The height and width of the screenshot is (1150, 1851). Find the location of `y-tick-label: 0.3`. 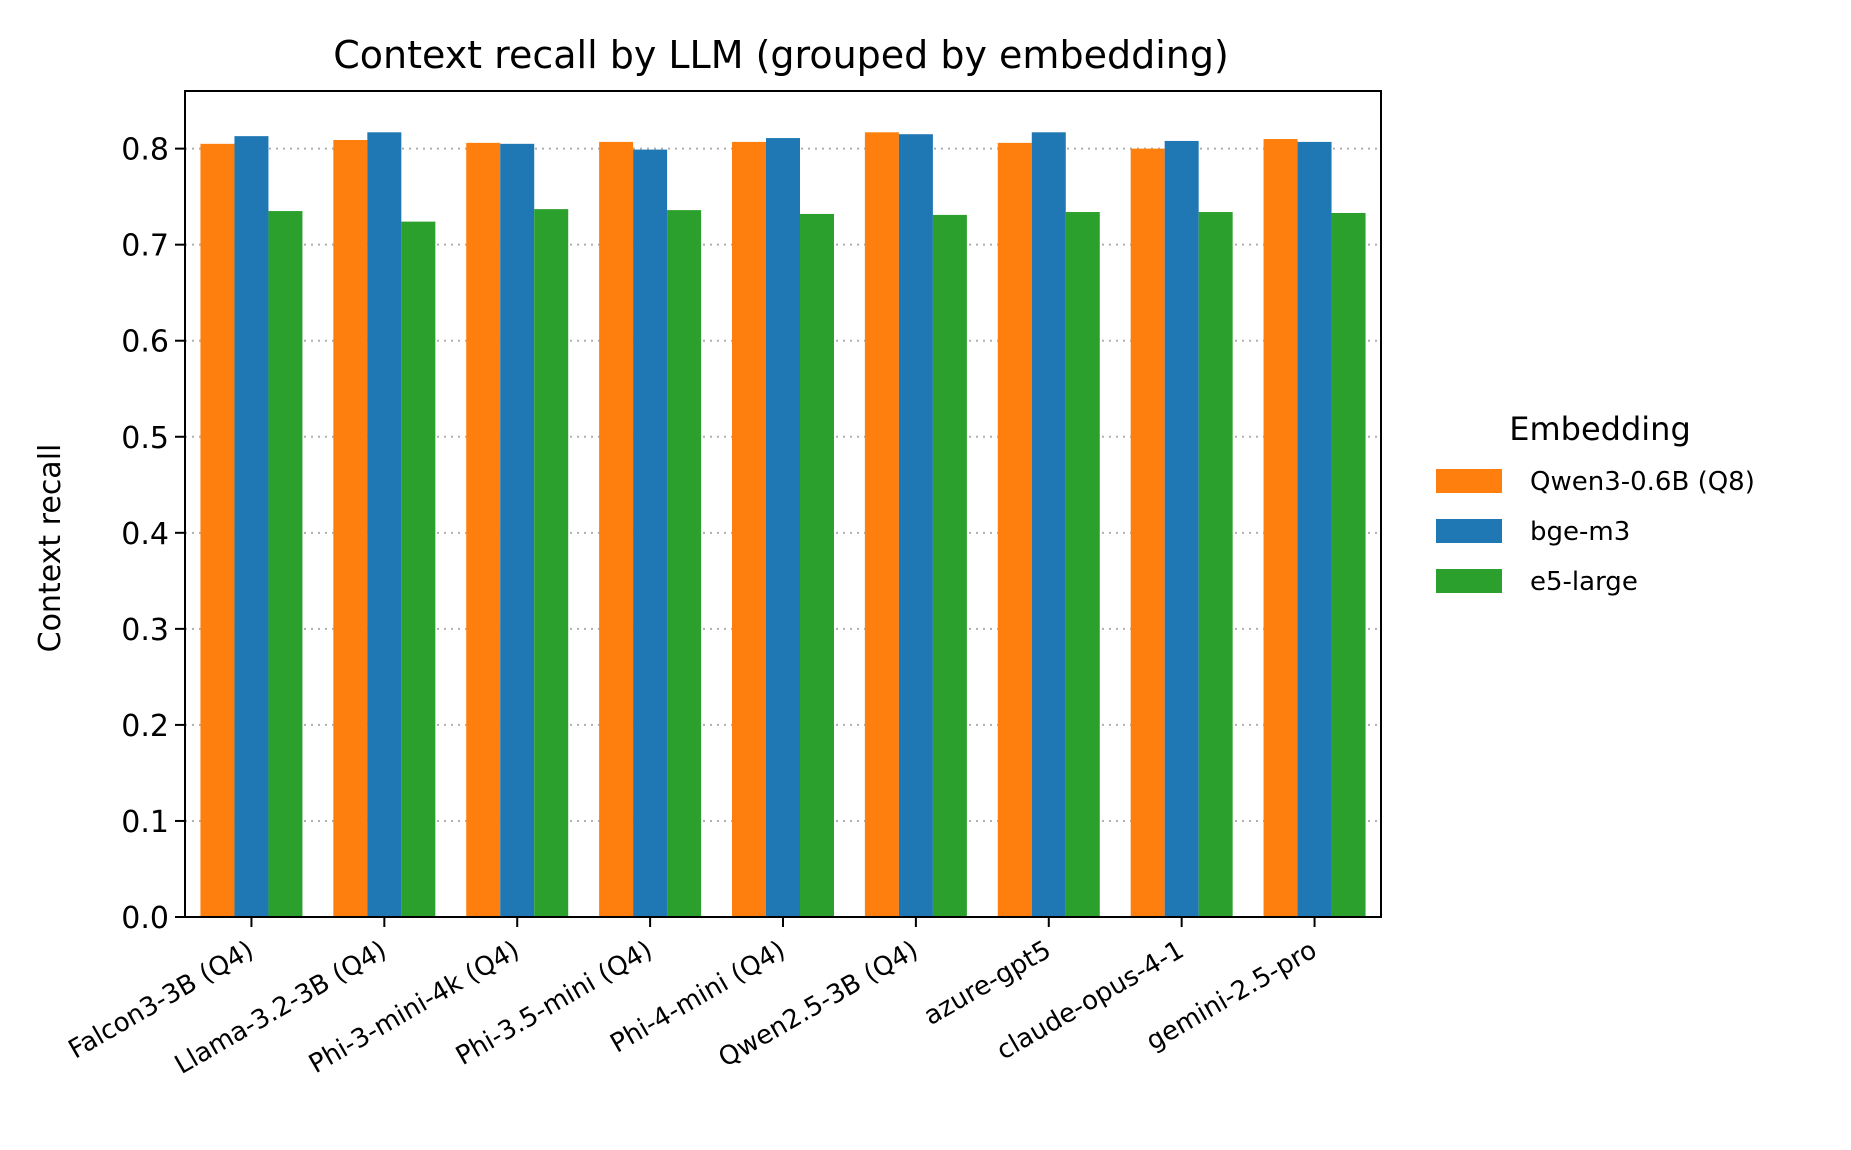

y-tick-label: 0.3 is located at coordinates (145, 630).